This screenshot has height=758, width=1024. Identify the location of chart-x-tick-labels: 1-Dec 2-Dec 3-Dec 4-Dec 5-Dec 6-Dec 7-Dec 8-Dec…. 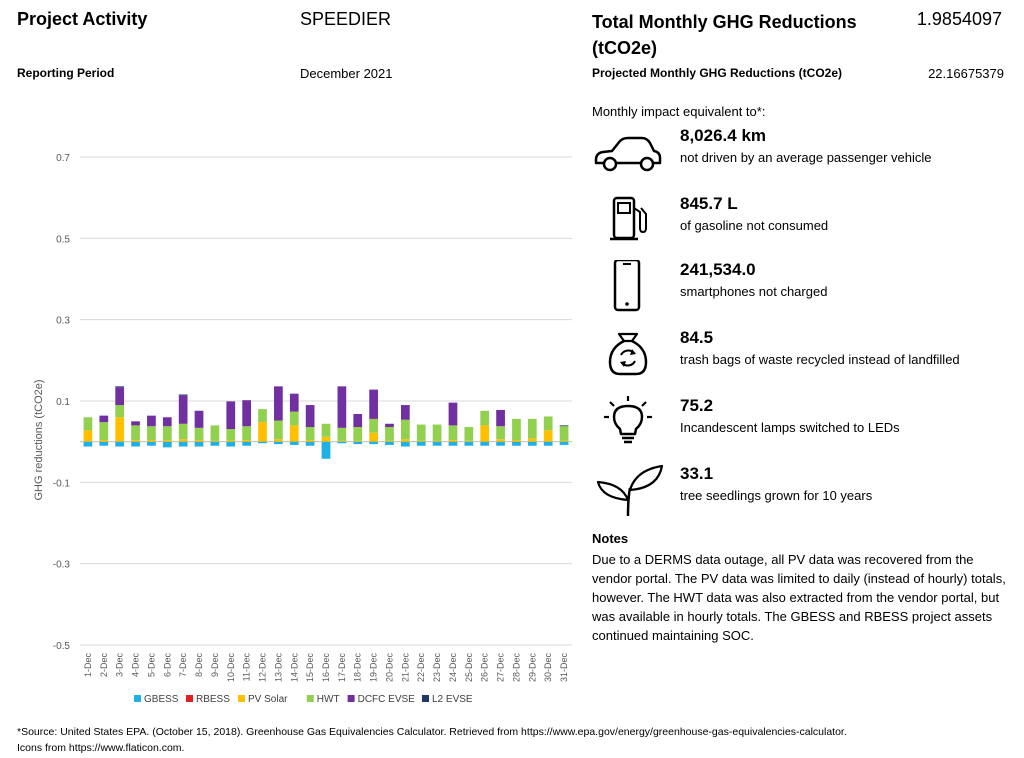
(326, 668).